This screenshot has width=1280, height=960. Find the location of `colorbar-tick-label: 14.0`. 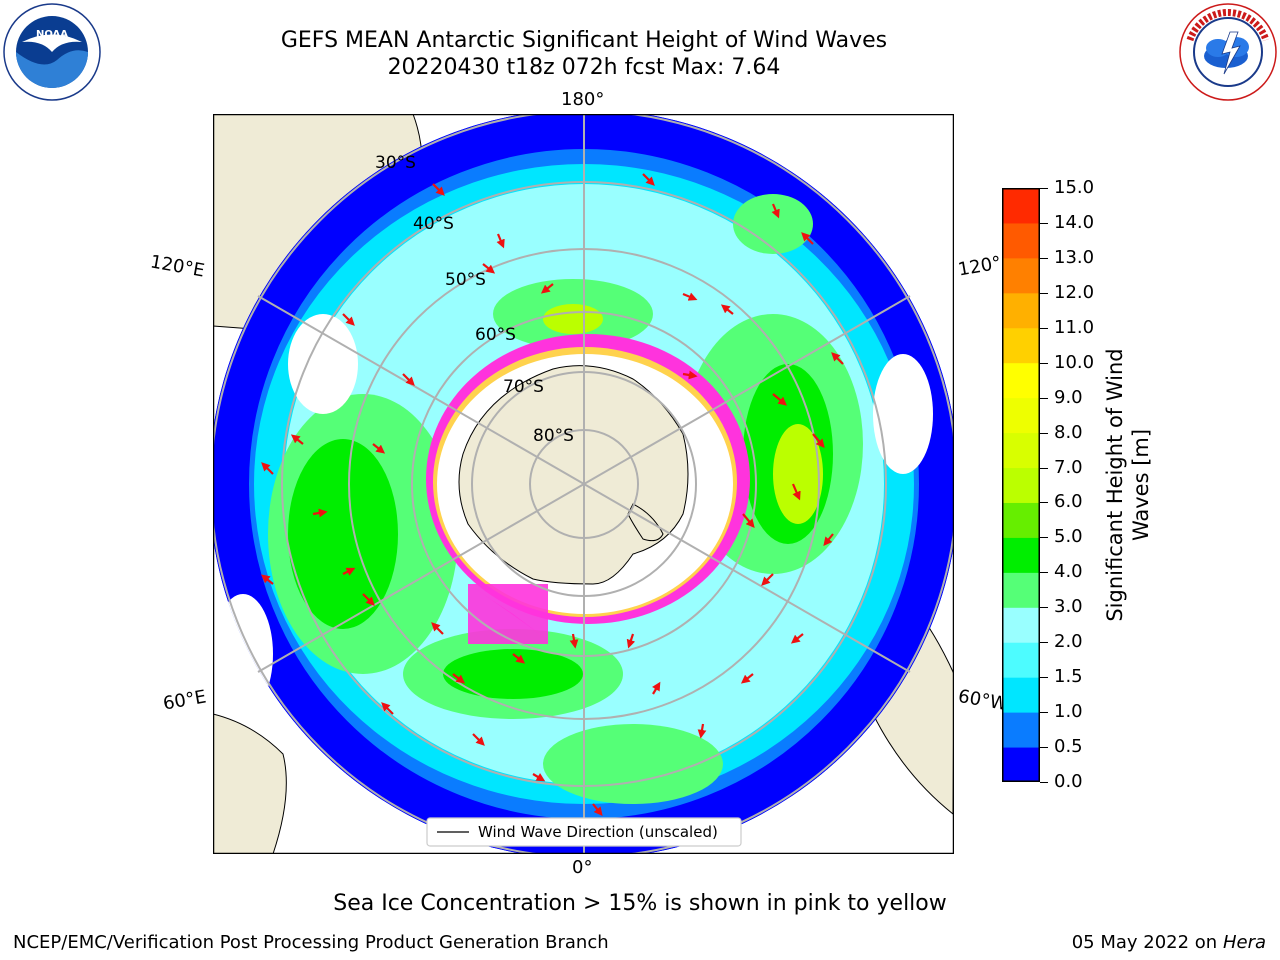

colorbar-tick-label: 14.0 is located at coordinates (1074, 222).